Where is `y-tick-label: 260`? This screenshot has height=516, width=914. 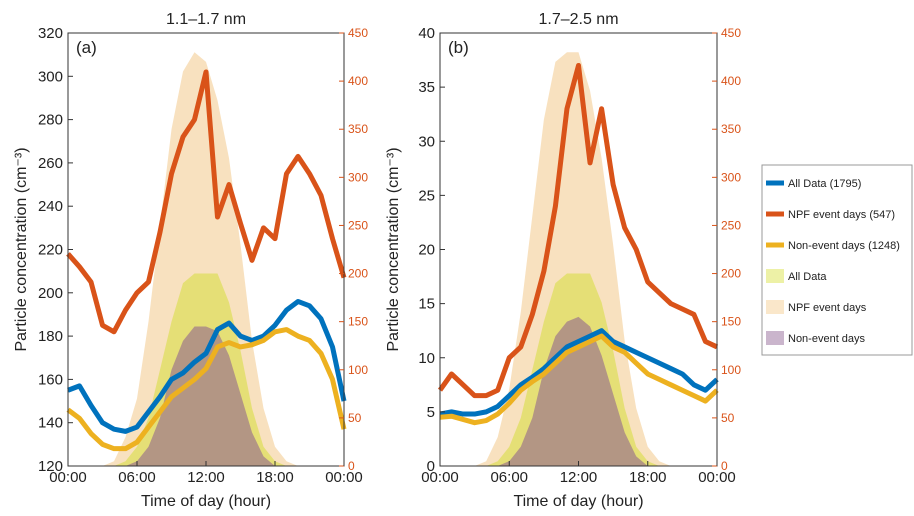 y-tick-label: 260 is located at coordinates (50, 163).